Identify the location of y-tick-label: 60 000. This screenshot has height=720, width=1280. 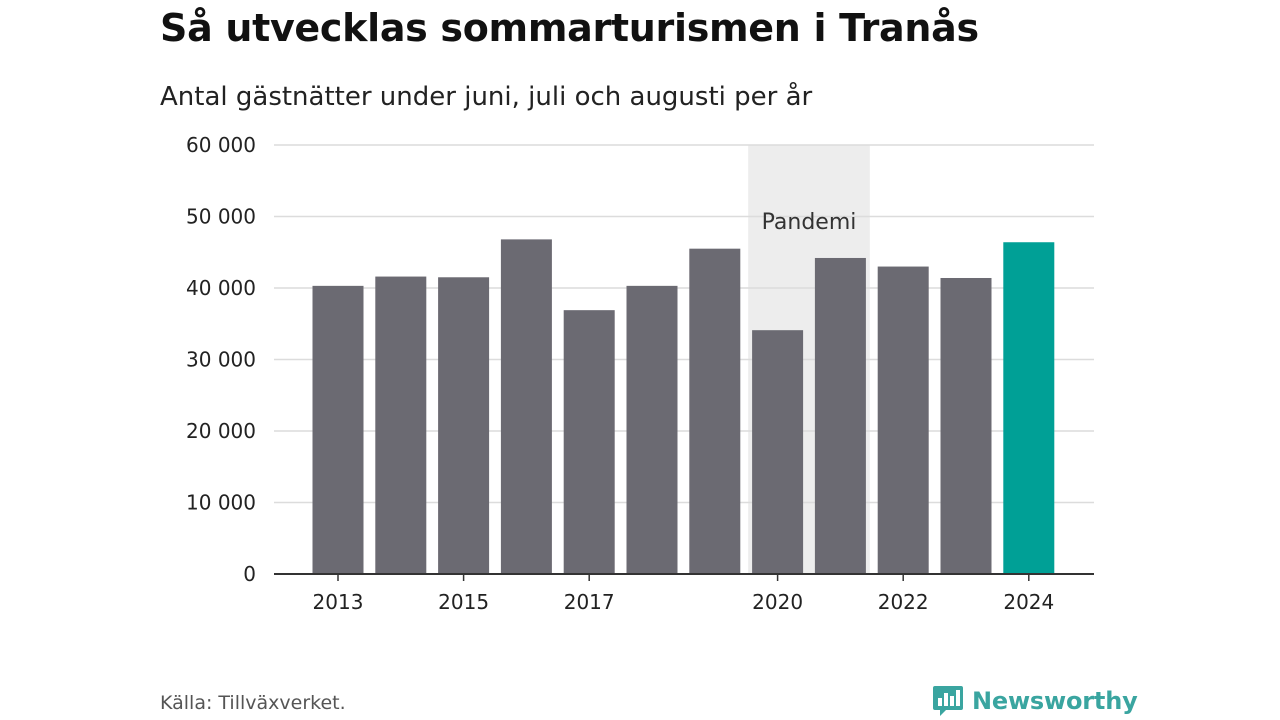
(221, 145).